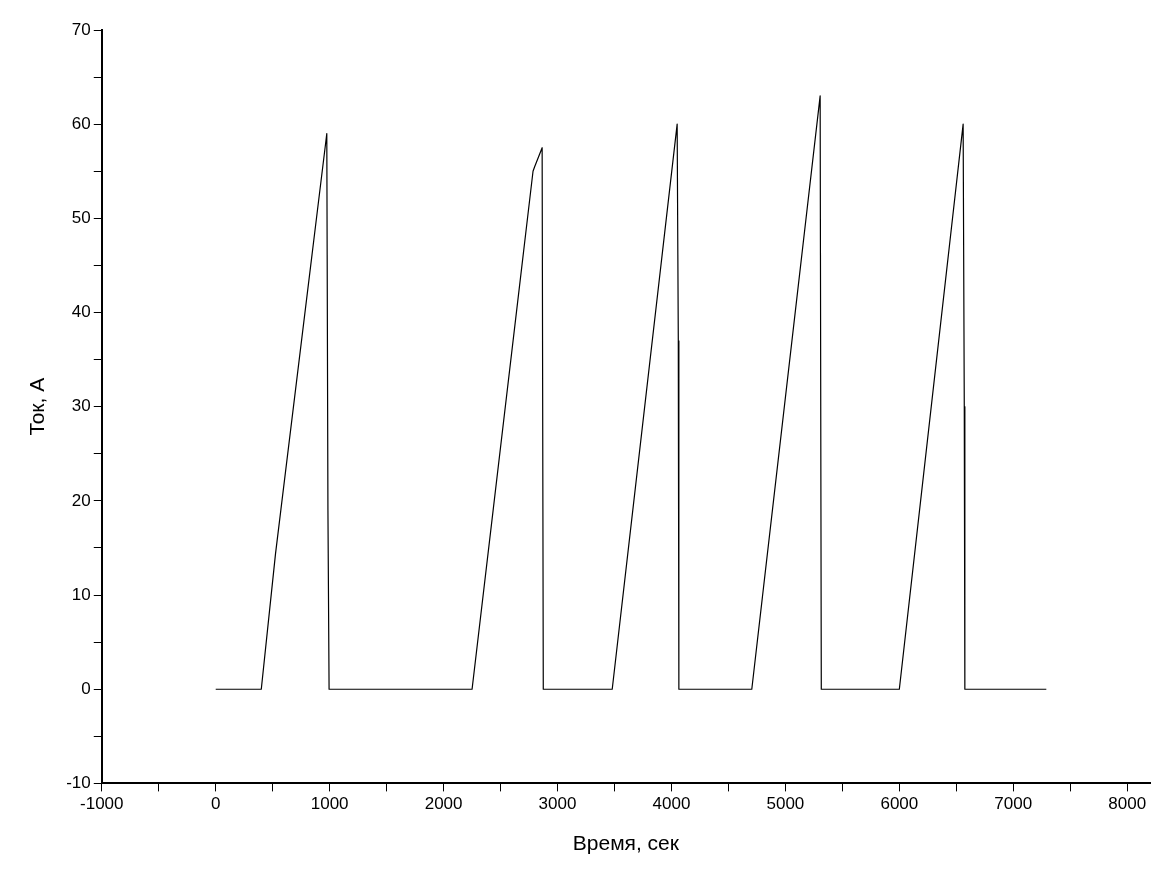 The image size is (1159, 881). I want to click on x-tick-label: 6000, so click(899, 804).